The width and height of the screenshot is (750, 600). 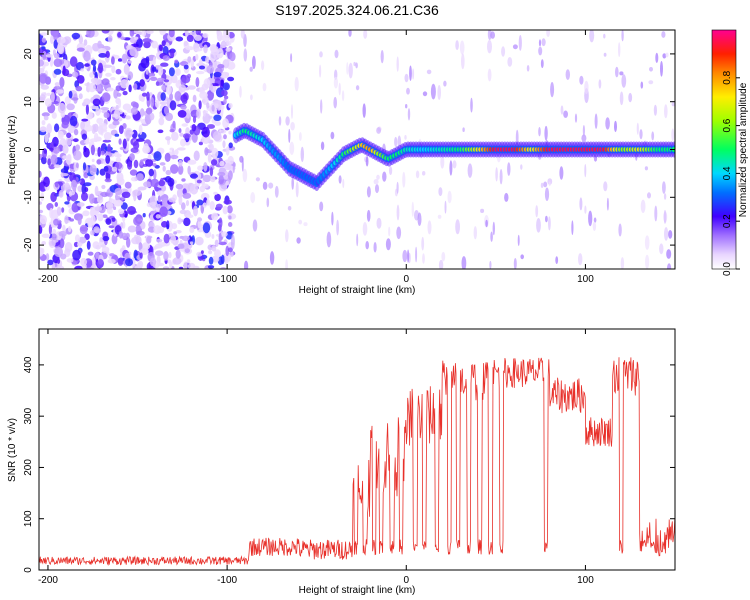 What do you see at coordinates (28, 364) in the screenshot?
I see `y-tick-label: 400` at bounding box center [28, 364].